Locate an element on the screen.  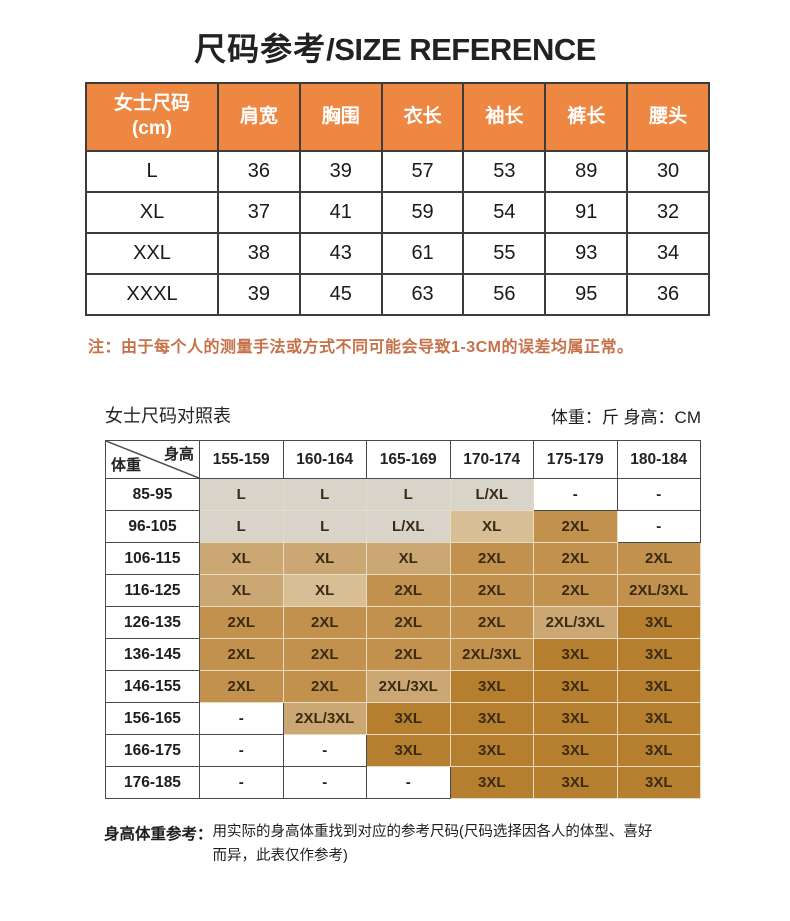
table-row: 136-145 2XL 2XL 2XL 2XL/3XL 3XL 3XL is located at coordinates (403, 654).